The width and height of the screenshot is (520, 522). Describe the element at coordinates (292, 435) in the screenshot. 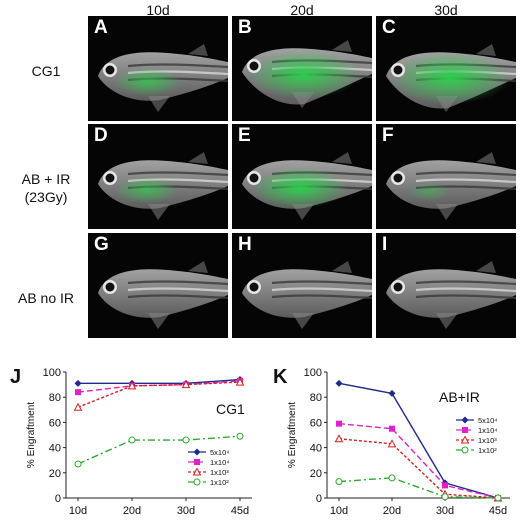

I see `y-axis-label: % Engraftment` at that location.